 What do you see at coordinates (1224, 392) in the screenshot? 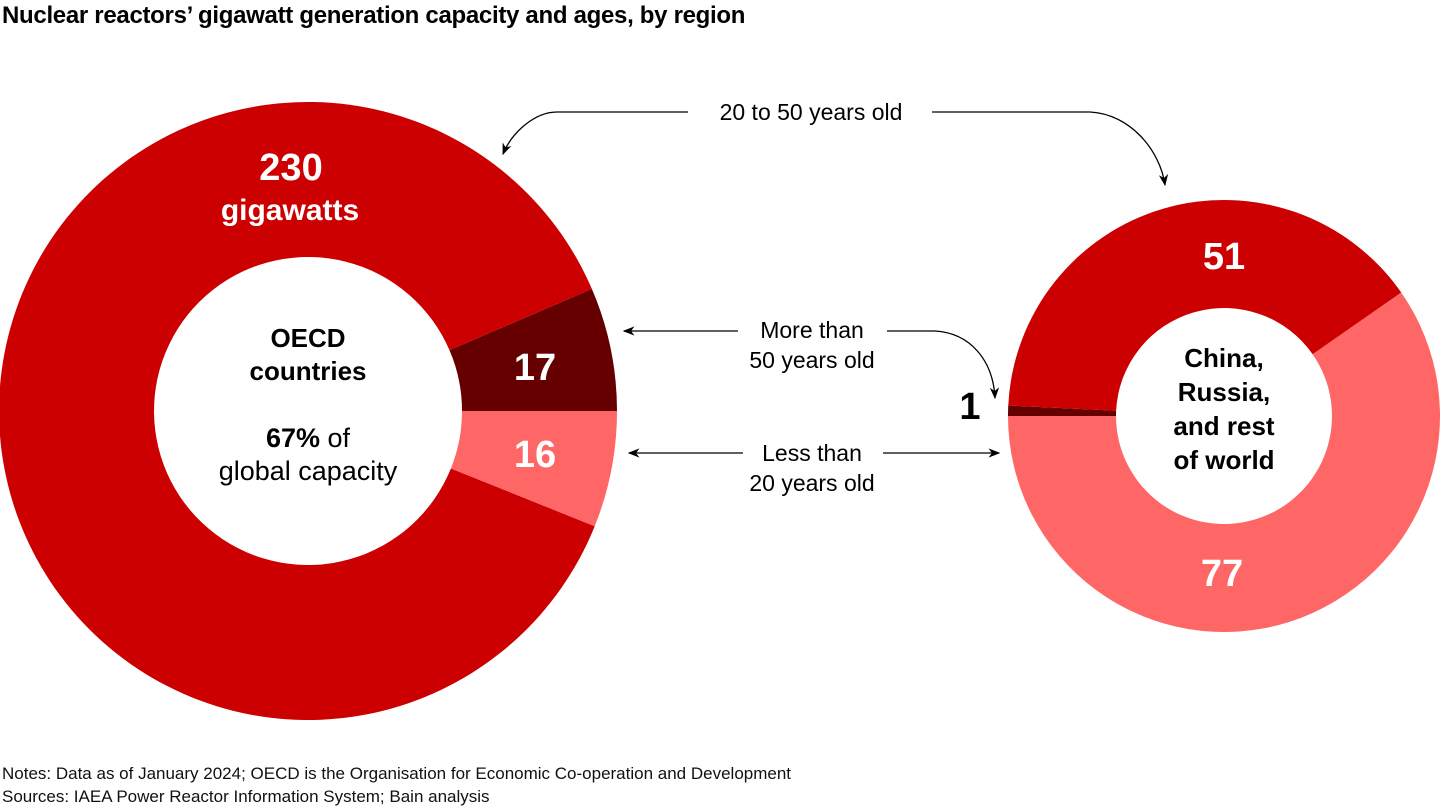
I see `rest-center-label-2: Russia,` at bounding box center [1224, 392].